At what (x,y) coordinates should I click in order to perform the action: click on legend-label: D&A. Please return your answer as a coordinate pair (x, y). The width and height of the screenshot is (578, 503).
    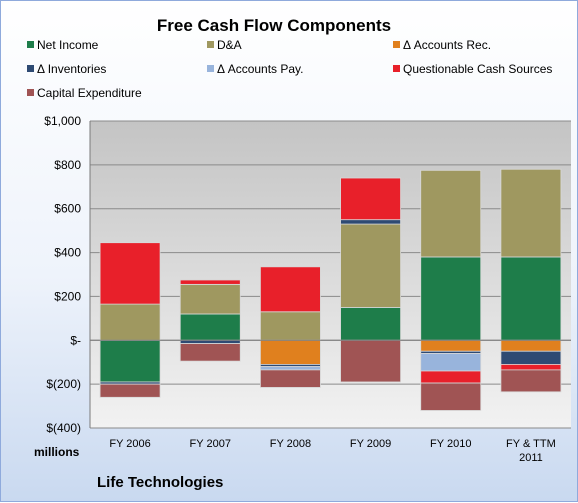
    Looking at the image, I should click on (229, 45).